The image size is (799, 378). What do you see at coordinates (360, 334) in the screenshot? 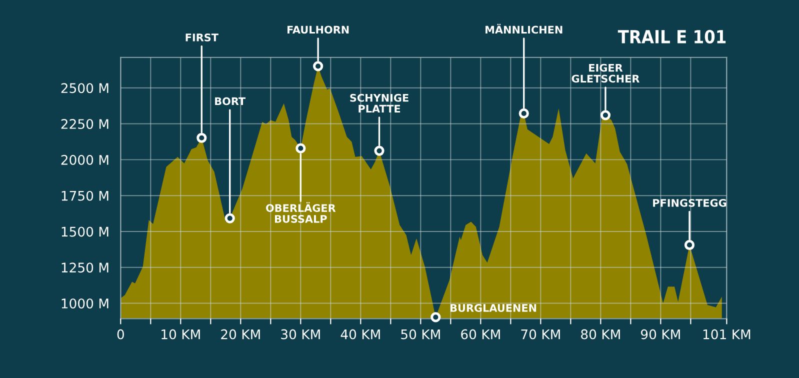
I see `x-tick-label: 40 KM` at bounding box center [360, 334].